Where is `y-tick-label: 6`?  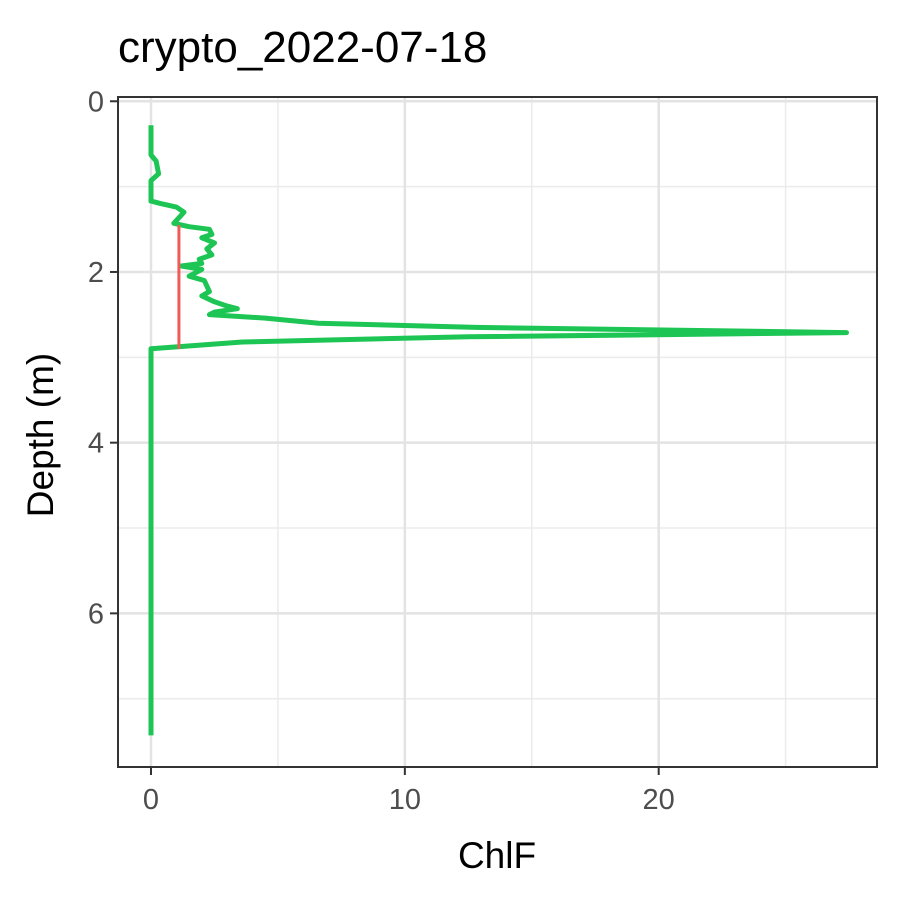
y-tick-label: 6 is located at coordinates (96, 614).